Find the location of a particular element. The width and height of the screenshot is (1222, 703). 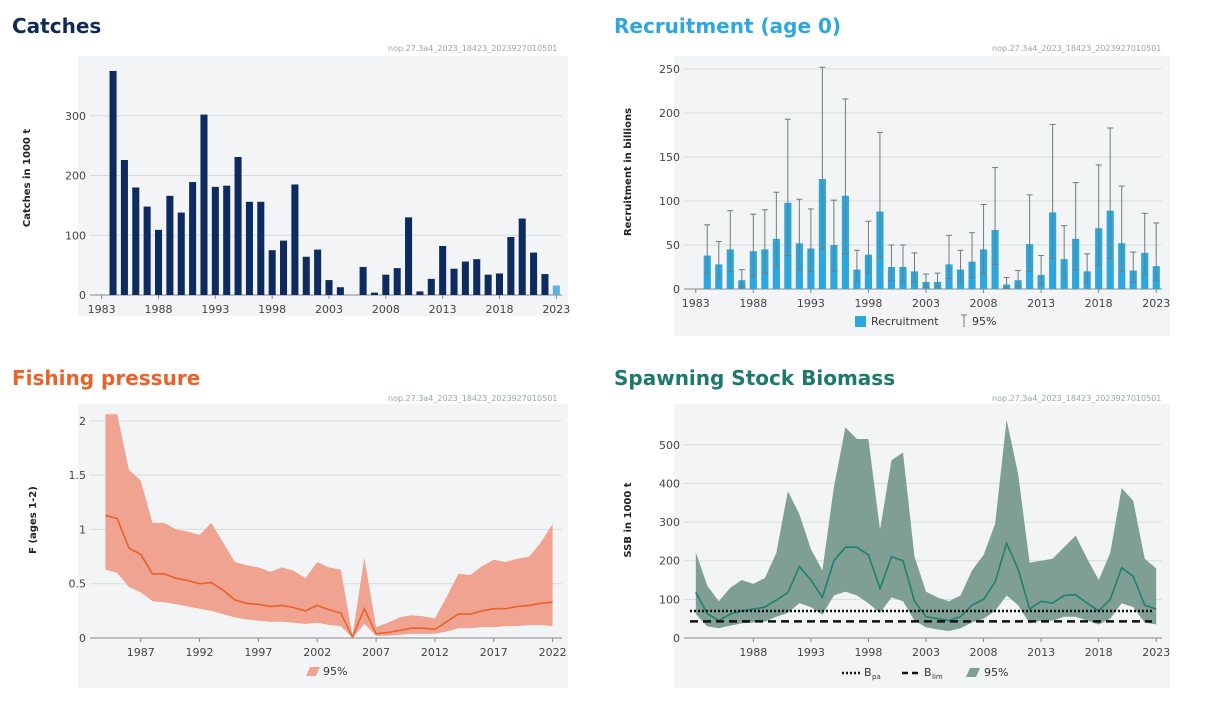

recruitment-ytick-label: 100 is located at coordinates (669, 201).